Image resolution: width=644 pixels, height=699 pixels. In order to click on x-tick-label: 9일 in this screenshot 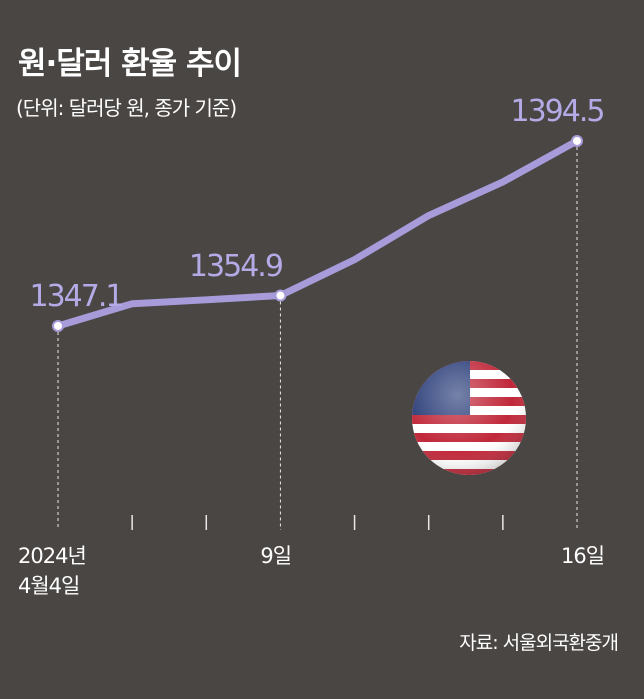, I will do `click(276, 556)`.